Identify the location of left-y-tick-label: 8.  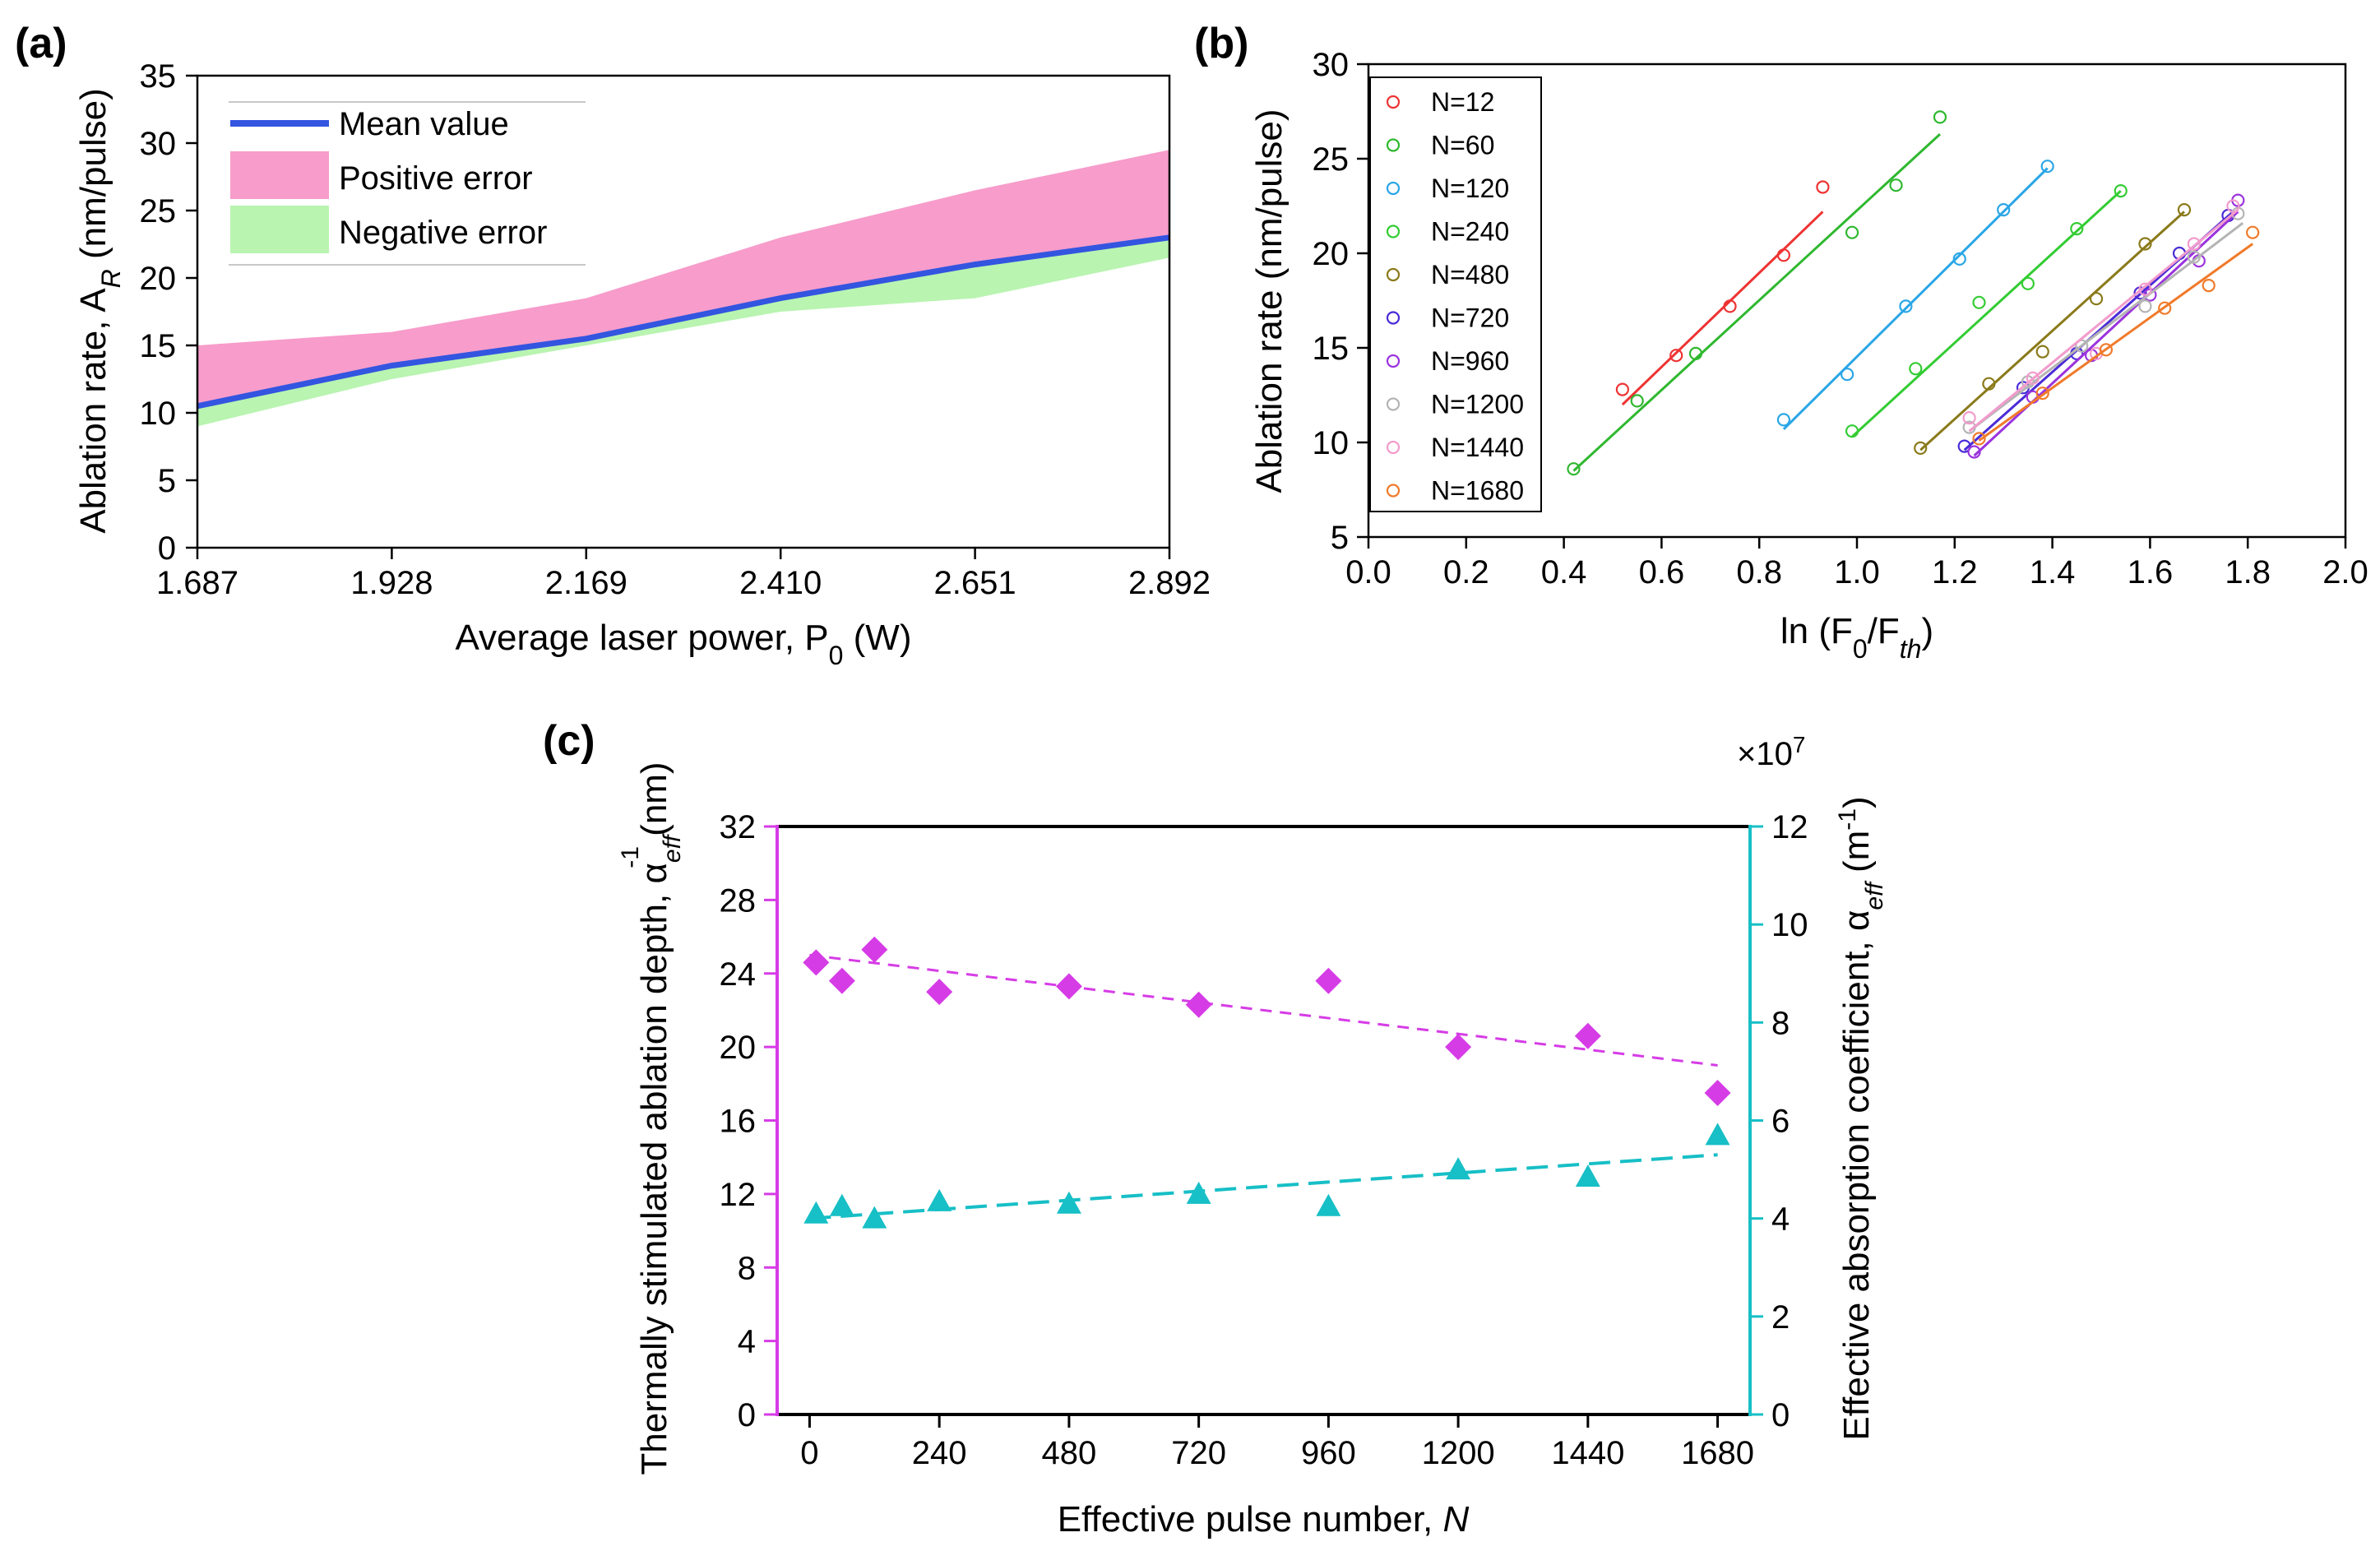
(747, 1268).